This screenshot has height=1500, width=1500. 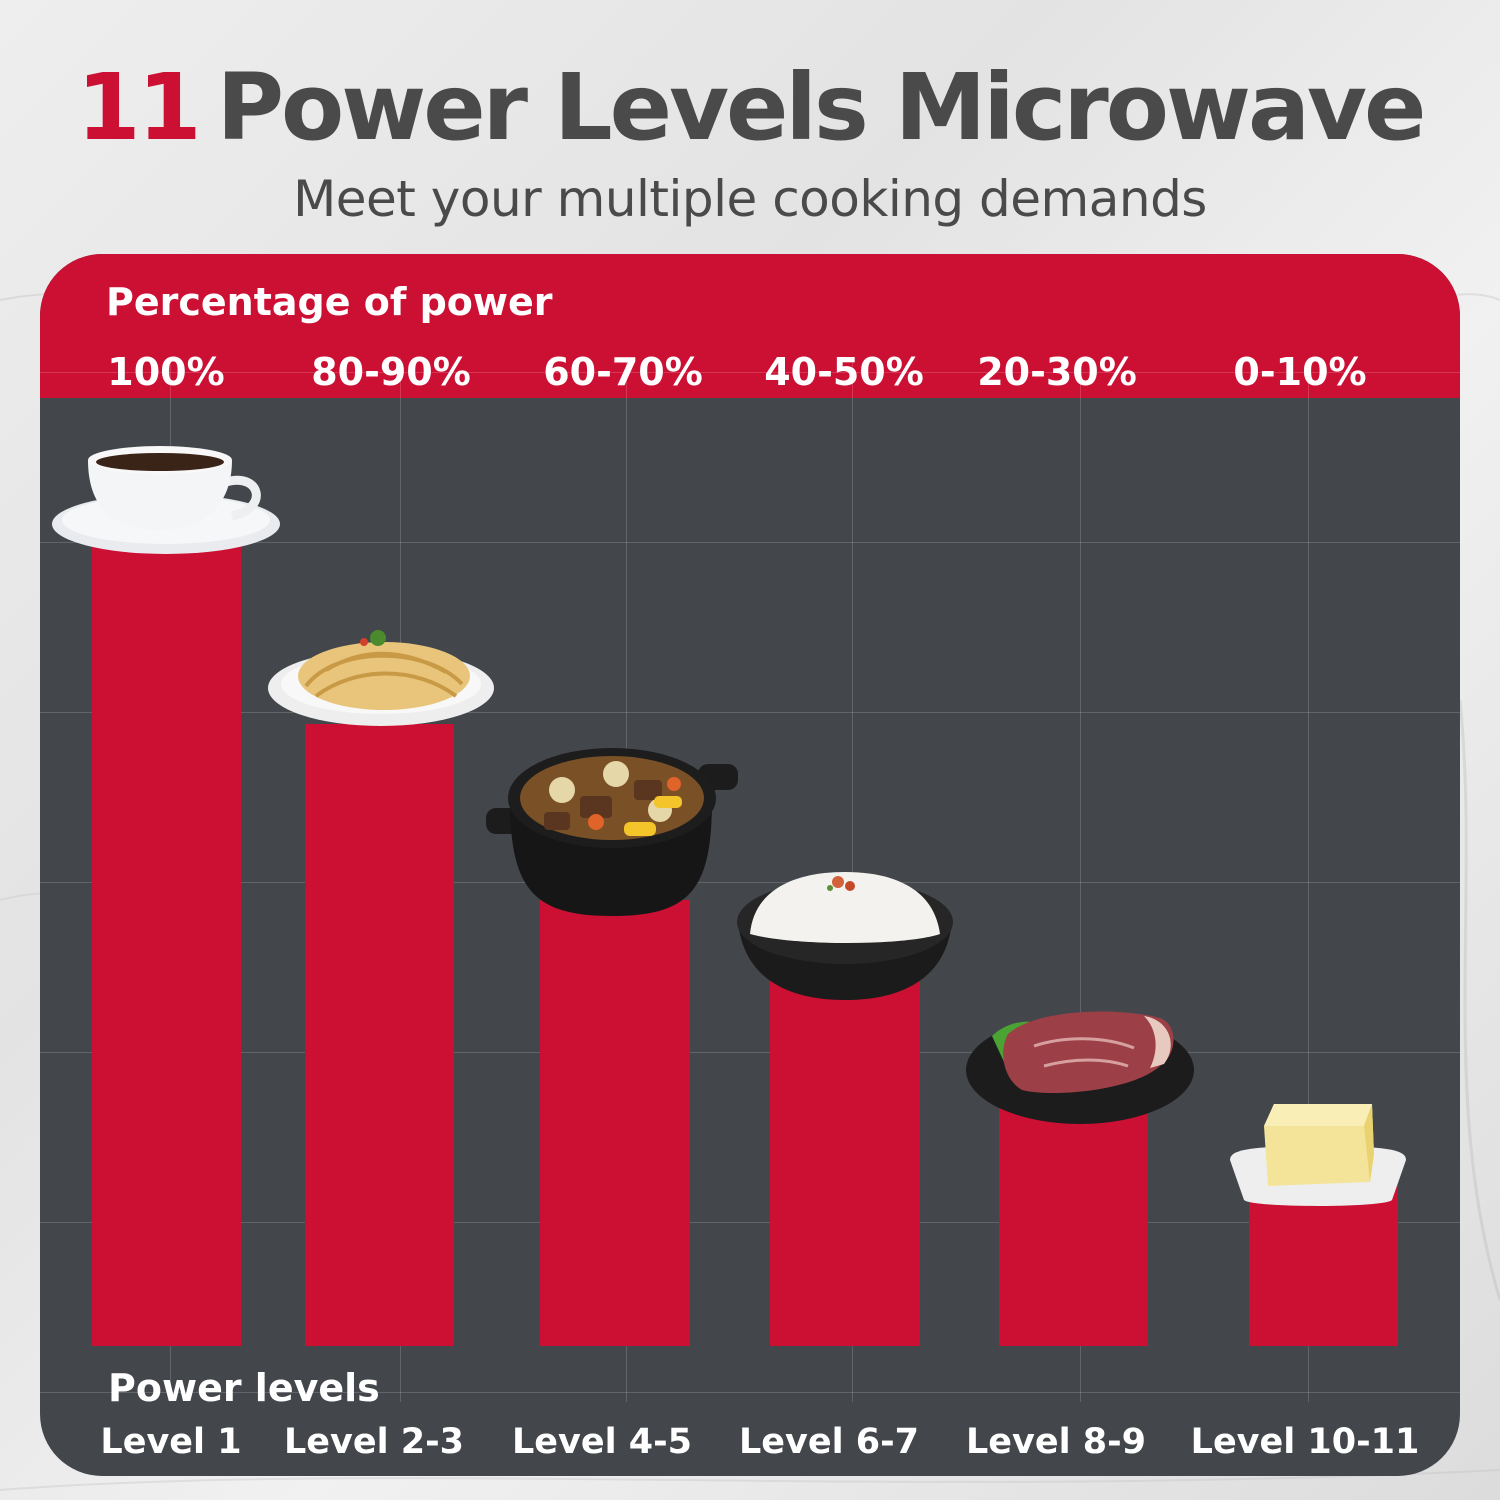 I want to click on steak-plate-icon, so click(x=1080, y=1067).